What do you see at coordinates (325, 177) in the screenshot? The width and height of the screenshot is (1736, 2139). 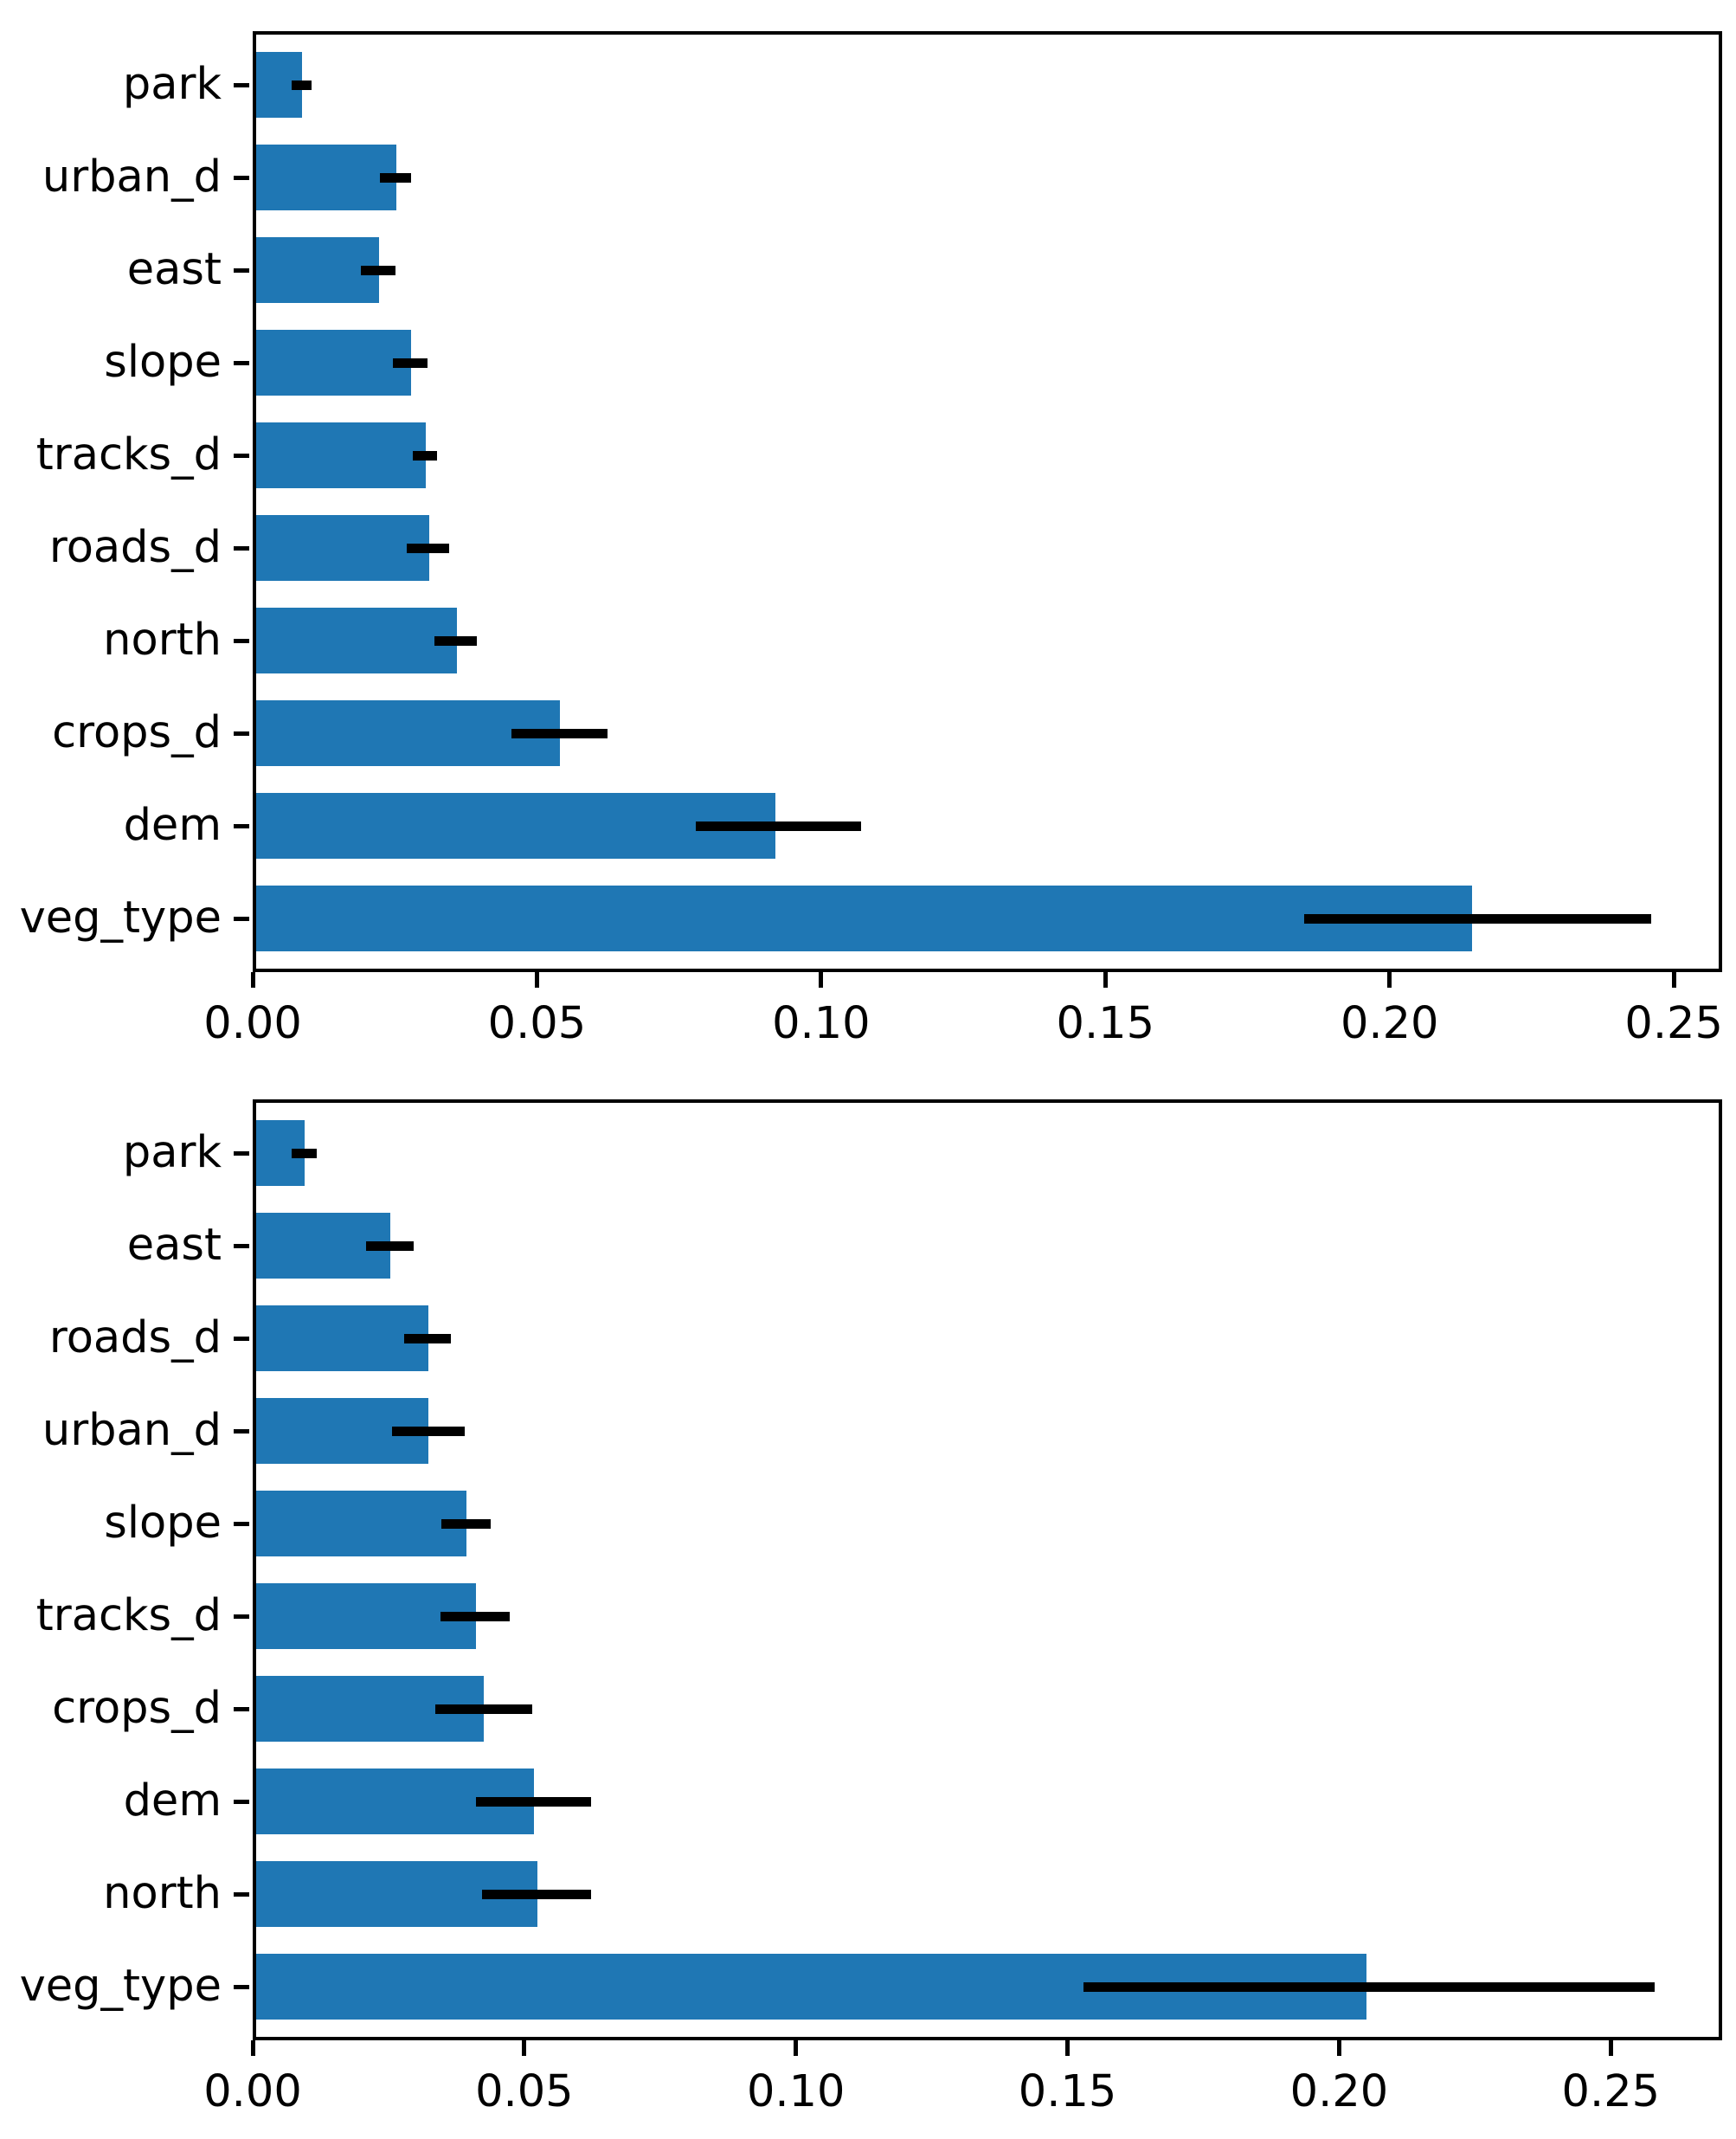 I see `bar-urban_d` at bounding box center [325, 177].